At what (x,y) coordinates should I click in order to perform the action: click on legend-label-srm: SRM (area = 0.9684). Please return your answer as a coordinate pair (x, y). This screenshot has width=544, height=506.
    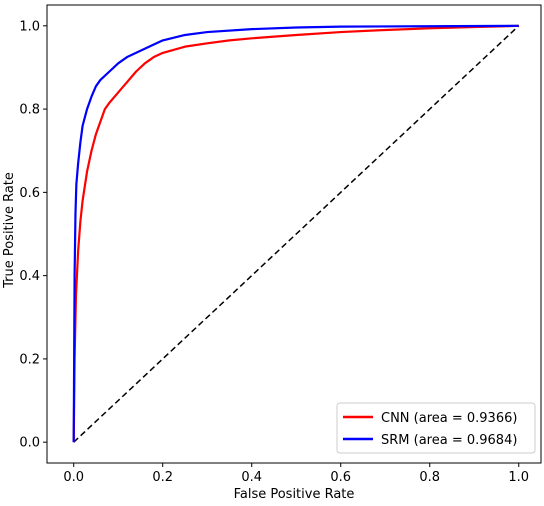
    Looking at the image, I should click on (449, 440).